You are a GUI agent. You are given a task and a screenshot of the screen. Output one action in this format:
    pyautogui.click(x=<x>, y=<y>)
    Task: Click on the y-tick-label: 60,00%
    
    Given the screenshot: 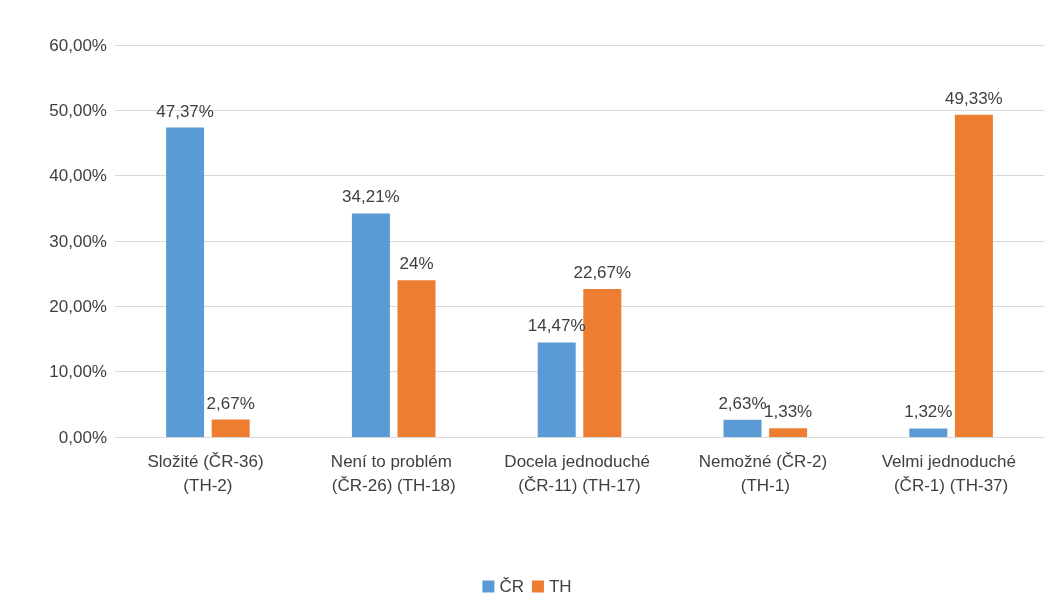 What is the action you would take?
    pyautogui.click(x=78, y=45)
    